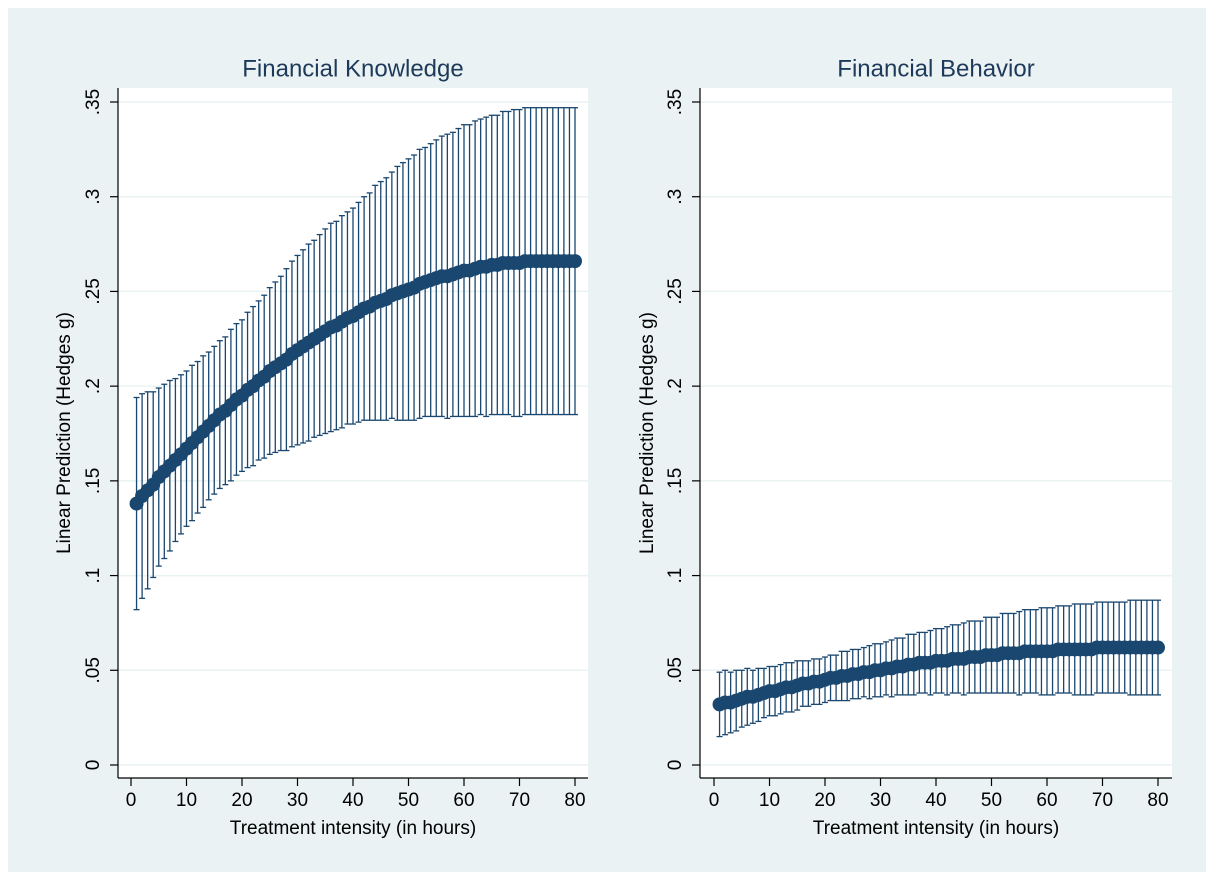 This screenshot has height=880, width=1214. I want to click on chart-title: Financial Behavior, so click(935, 68).